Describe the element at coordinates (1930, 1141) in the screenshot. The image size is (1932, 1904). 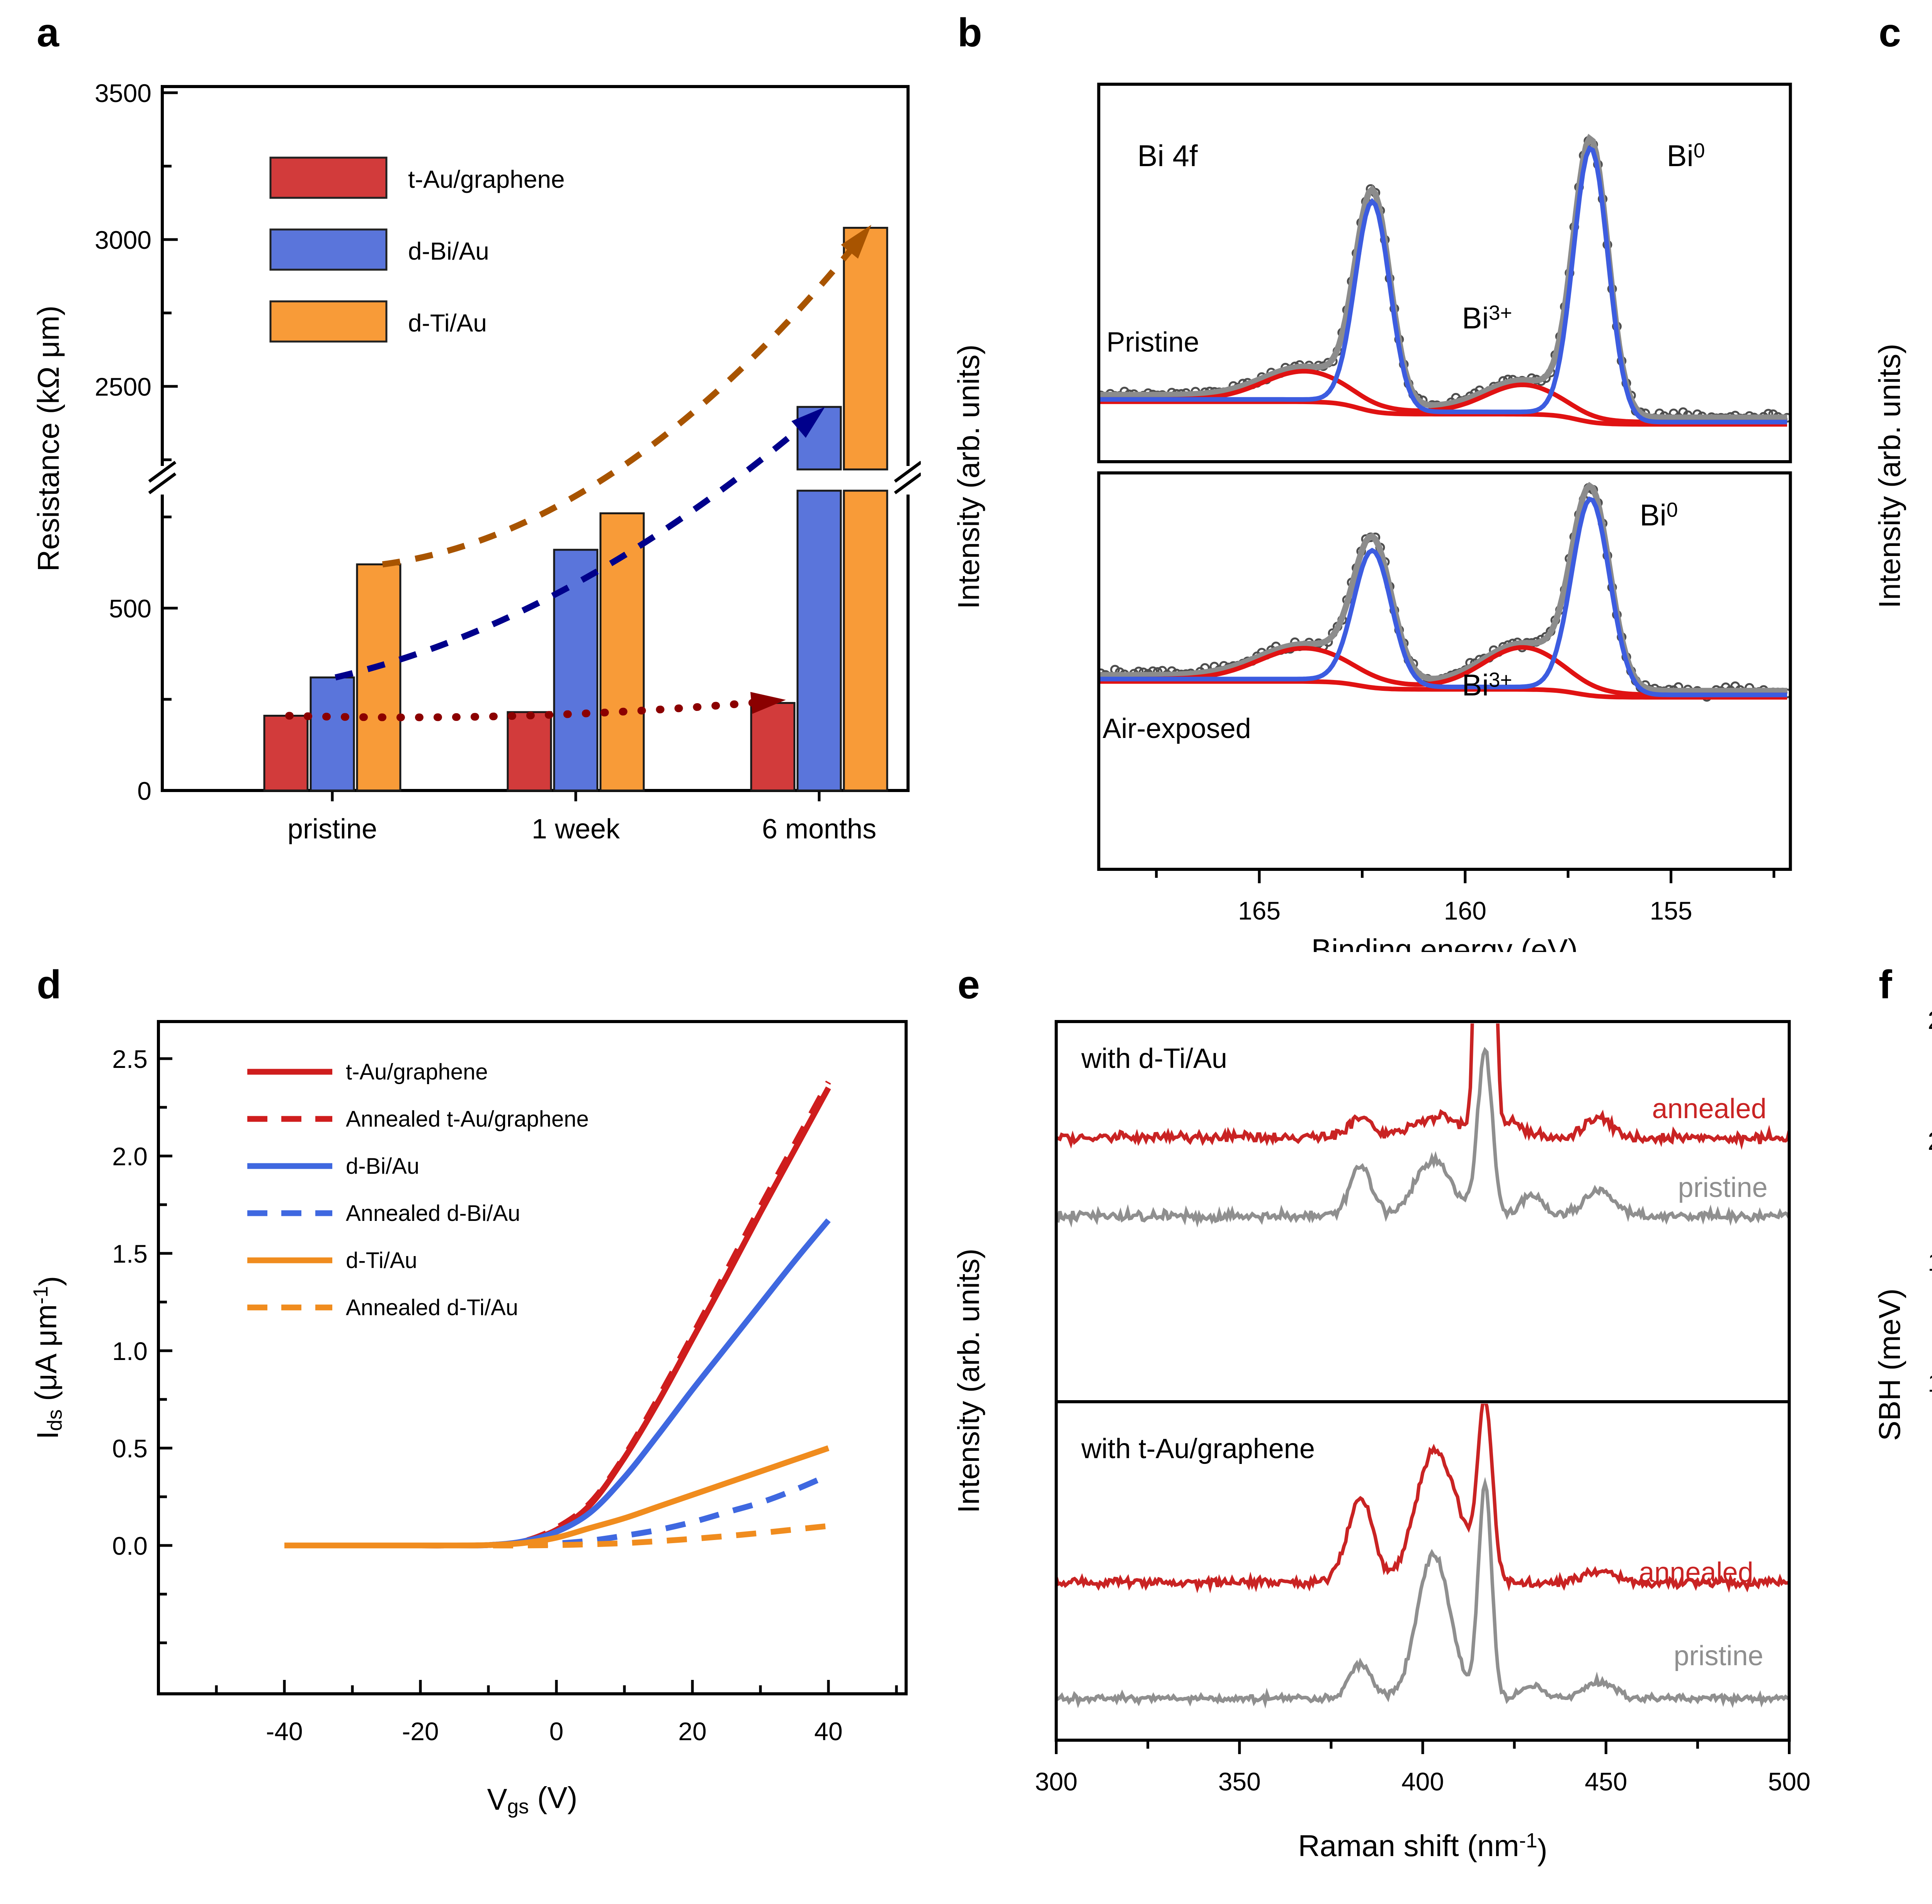
I see `f-ytick: 200` at that location.